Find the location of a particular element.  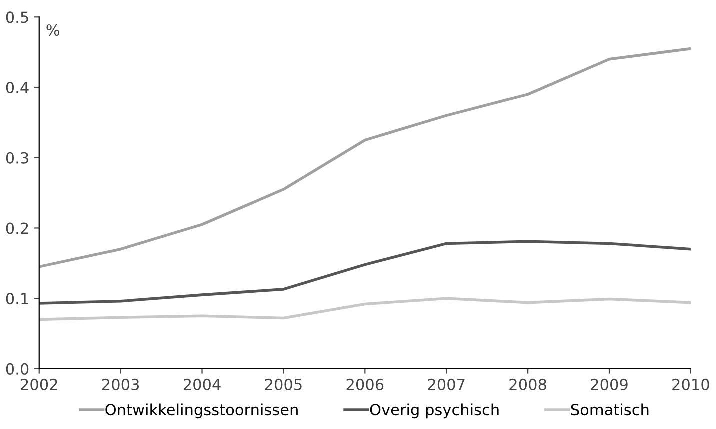

y-tick-label: 0.4 is located at coordinates (17, 88).